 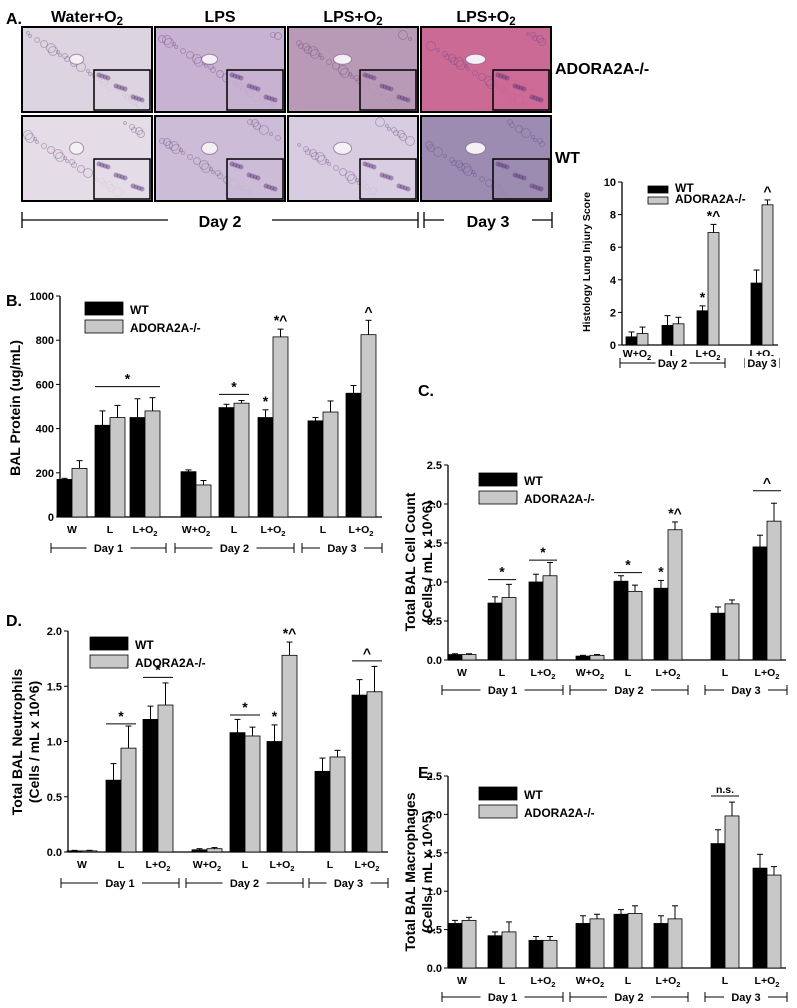 I want to click on y-axis-label-line: (Cells / mL x 10^5), so click(x=427, y=872).